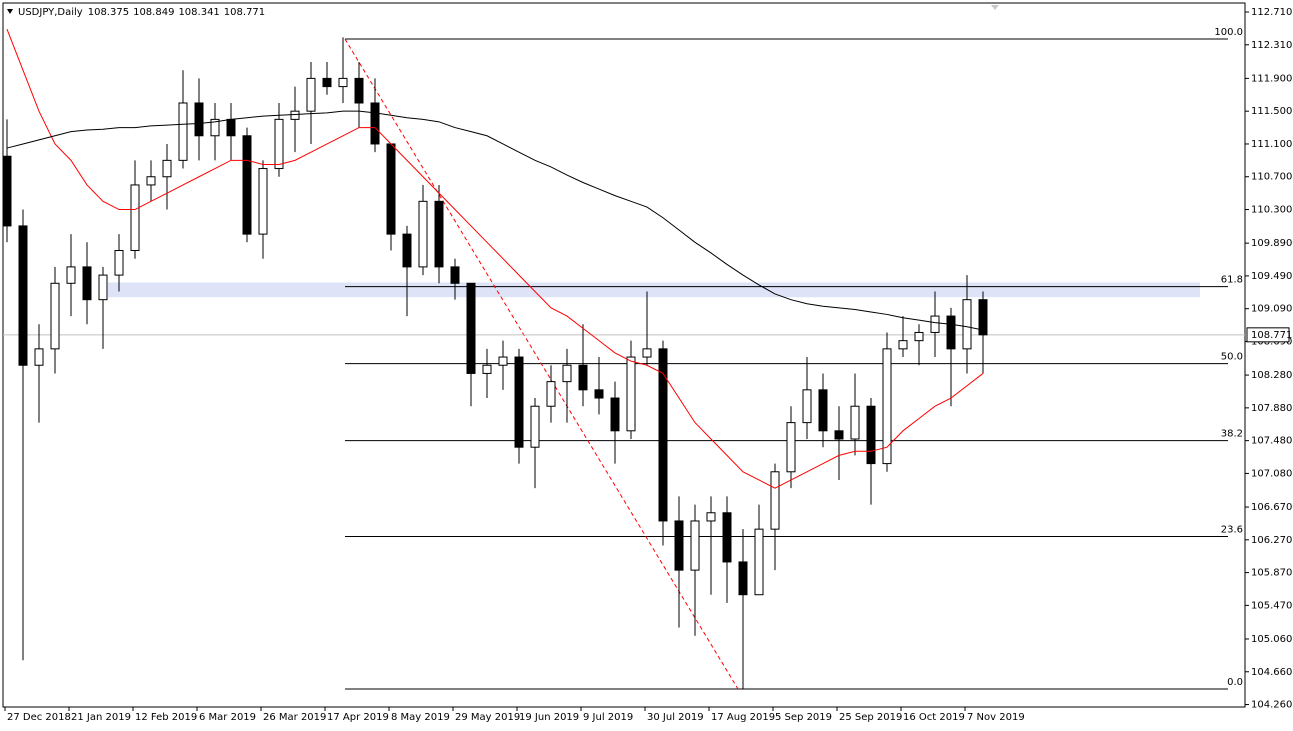 The width and height of the screenshot is (1293, 731). I want to click on x-tick-label: 27 Dec 2018, so click(39, 717).